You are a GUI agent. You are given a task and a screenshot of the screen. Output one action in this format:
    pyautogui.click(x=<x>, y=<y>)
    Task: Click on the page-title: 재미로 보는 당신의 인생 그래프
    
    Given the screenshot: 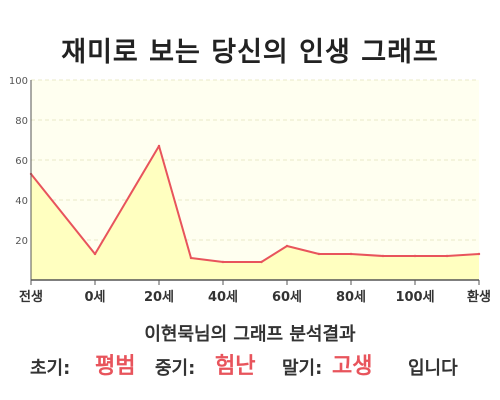 What is the action you would take?
    pyautogui.click(x=250, y=52)
    